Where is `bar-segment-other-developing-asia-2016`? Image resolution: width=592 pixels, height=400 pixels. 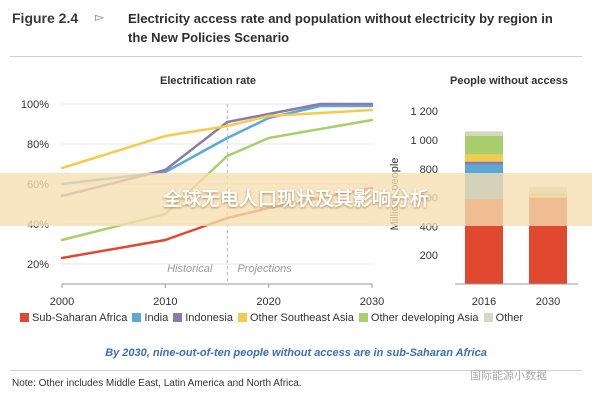
bar-segment-other-developing-asia-2016 is located at coordinates (484, 145).